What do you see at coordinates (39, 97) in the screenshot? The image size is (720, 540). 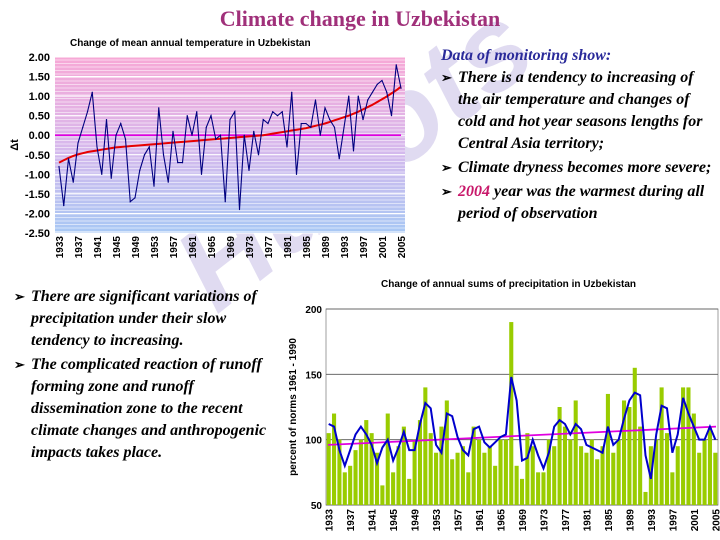 I see `temperature-y-tick-label: 1.00` at bounding box center [39, 97].